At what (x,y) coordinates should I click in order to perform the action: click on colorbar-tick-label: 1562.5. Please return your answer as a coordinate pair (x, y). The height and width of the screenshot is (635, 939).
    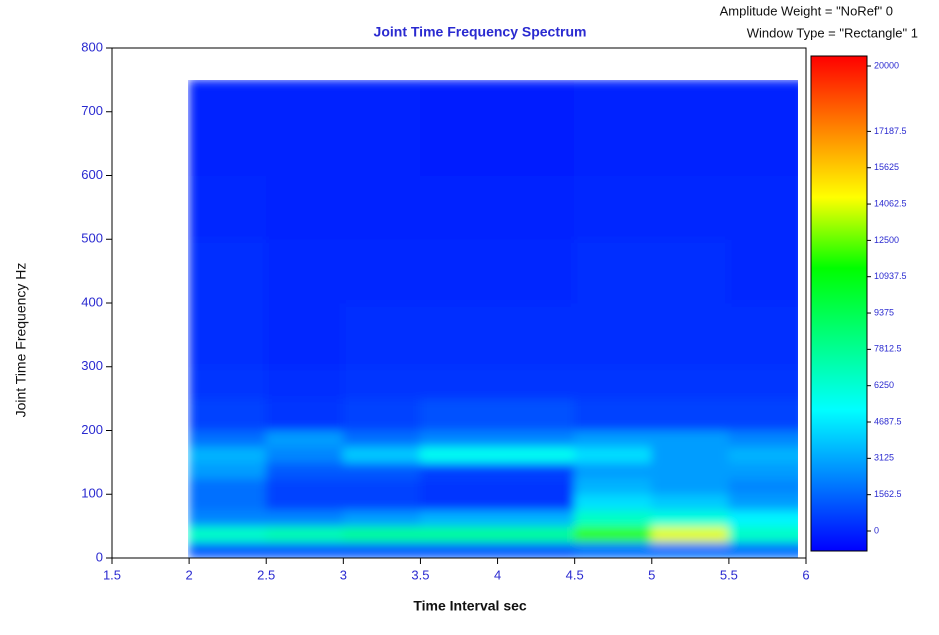
    Looking at the image, I should click on (888, 494).